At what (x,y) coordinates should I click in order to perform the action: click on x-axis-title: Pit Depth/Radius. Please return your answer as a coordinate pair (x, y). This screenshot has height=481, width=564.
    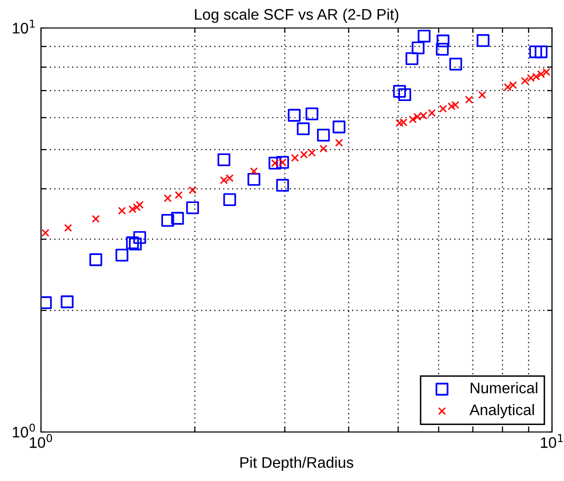
    Looking at the image, I should click on (297, 463).